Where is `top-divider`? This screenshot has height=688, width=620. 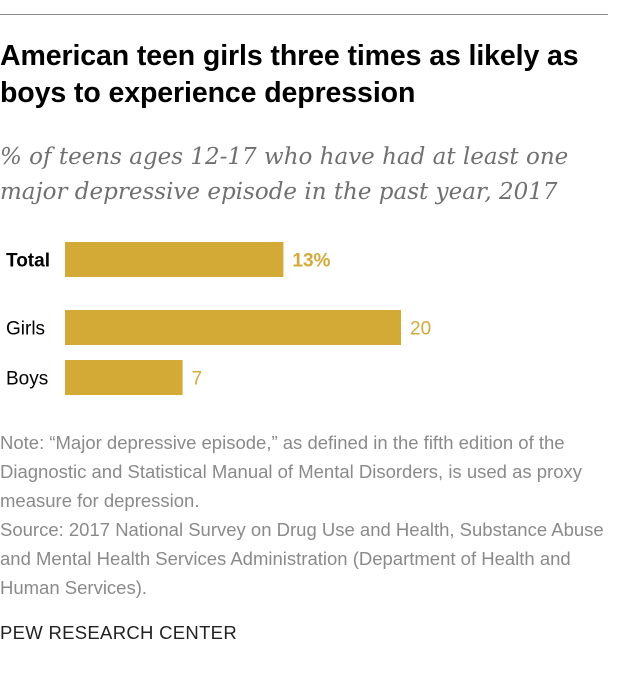 top-divider is located at coordinates (304, 14).